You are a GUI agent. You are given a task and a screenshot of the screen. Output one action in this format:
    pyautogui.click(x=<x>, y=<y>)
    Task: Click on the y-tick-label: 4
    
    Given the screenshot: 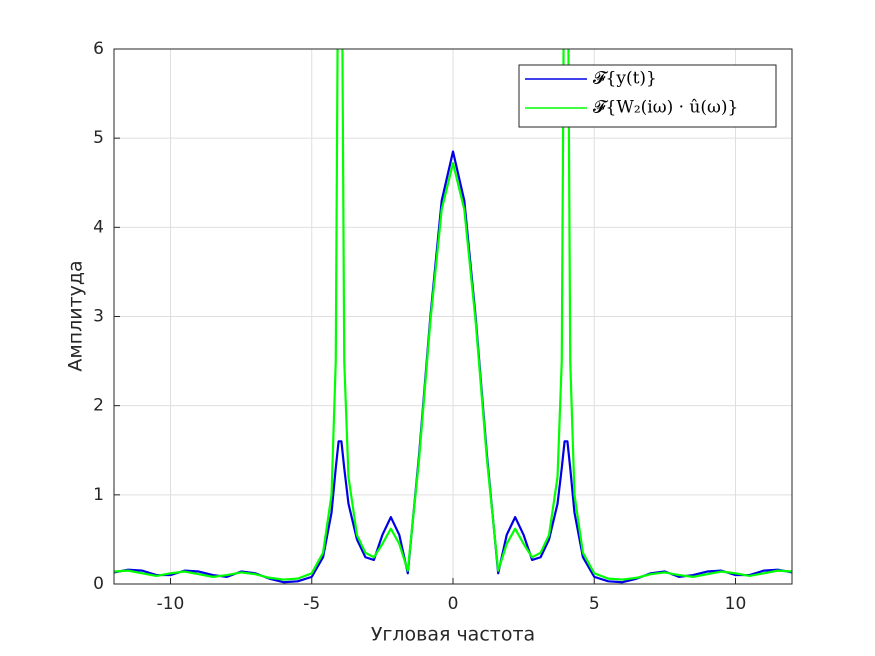 What is the action you would take?
    pyautogui.click(x=98, y=227)
    